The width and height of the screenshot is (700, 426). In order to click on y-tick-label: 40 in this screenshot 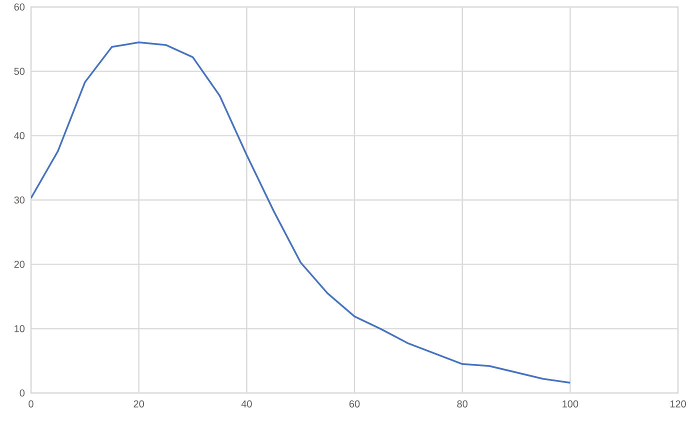, I will do `click(19, 136)`.